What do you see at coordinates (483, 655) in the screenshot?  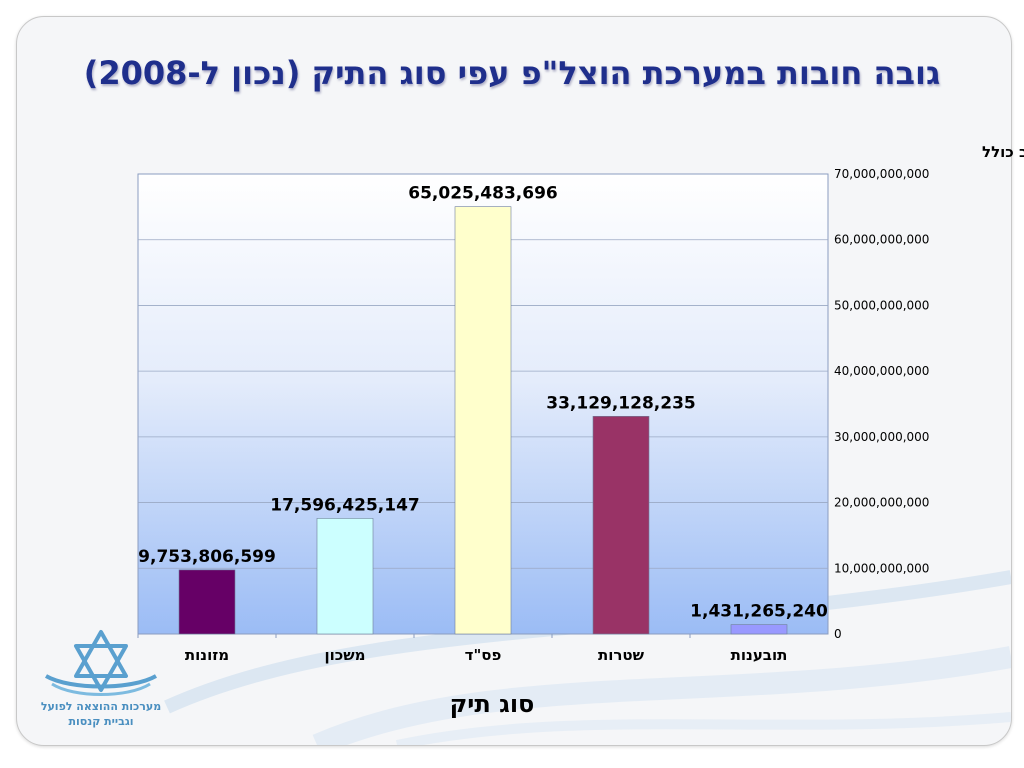 I see `x-tick-label: פס"ד` at bounding box center [483, 655].